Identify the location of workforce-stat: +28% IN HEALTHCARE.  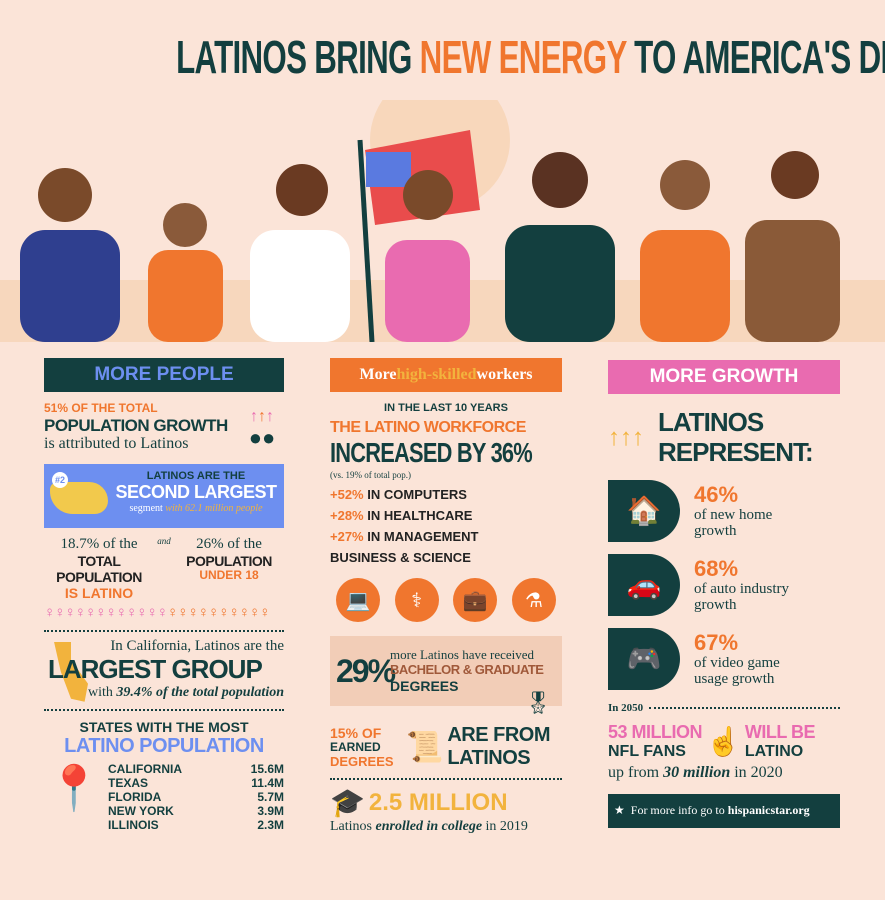
(401, 516).